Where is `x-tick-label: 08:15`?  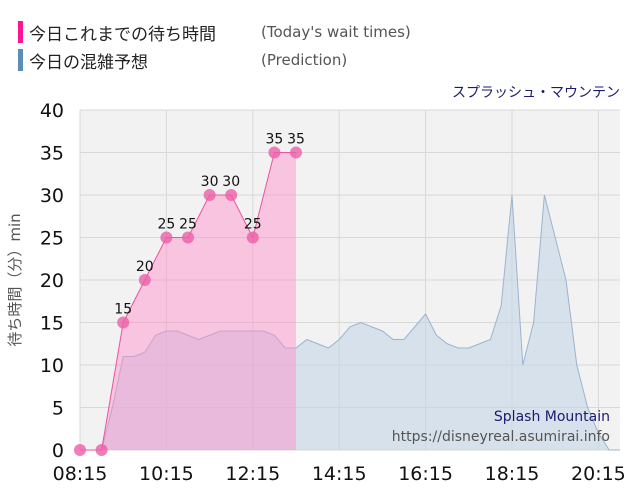
x-tick-label: 08:15 is located at coordinates (80, 474).